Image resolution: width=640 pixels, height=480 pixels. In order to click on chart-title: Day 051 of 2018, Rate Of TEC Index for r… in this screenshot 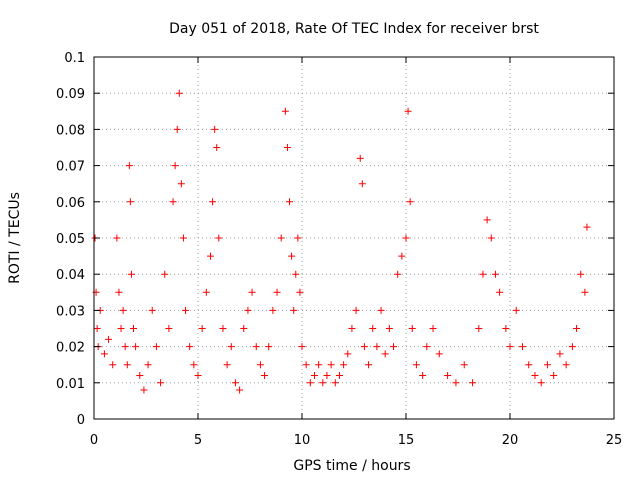, I will do `click(354, 29)`.